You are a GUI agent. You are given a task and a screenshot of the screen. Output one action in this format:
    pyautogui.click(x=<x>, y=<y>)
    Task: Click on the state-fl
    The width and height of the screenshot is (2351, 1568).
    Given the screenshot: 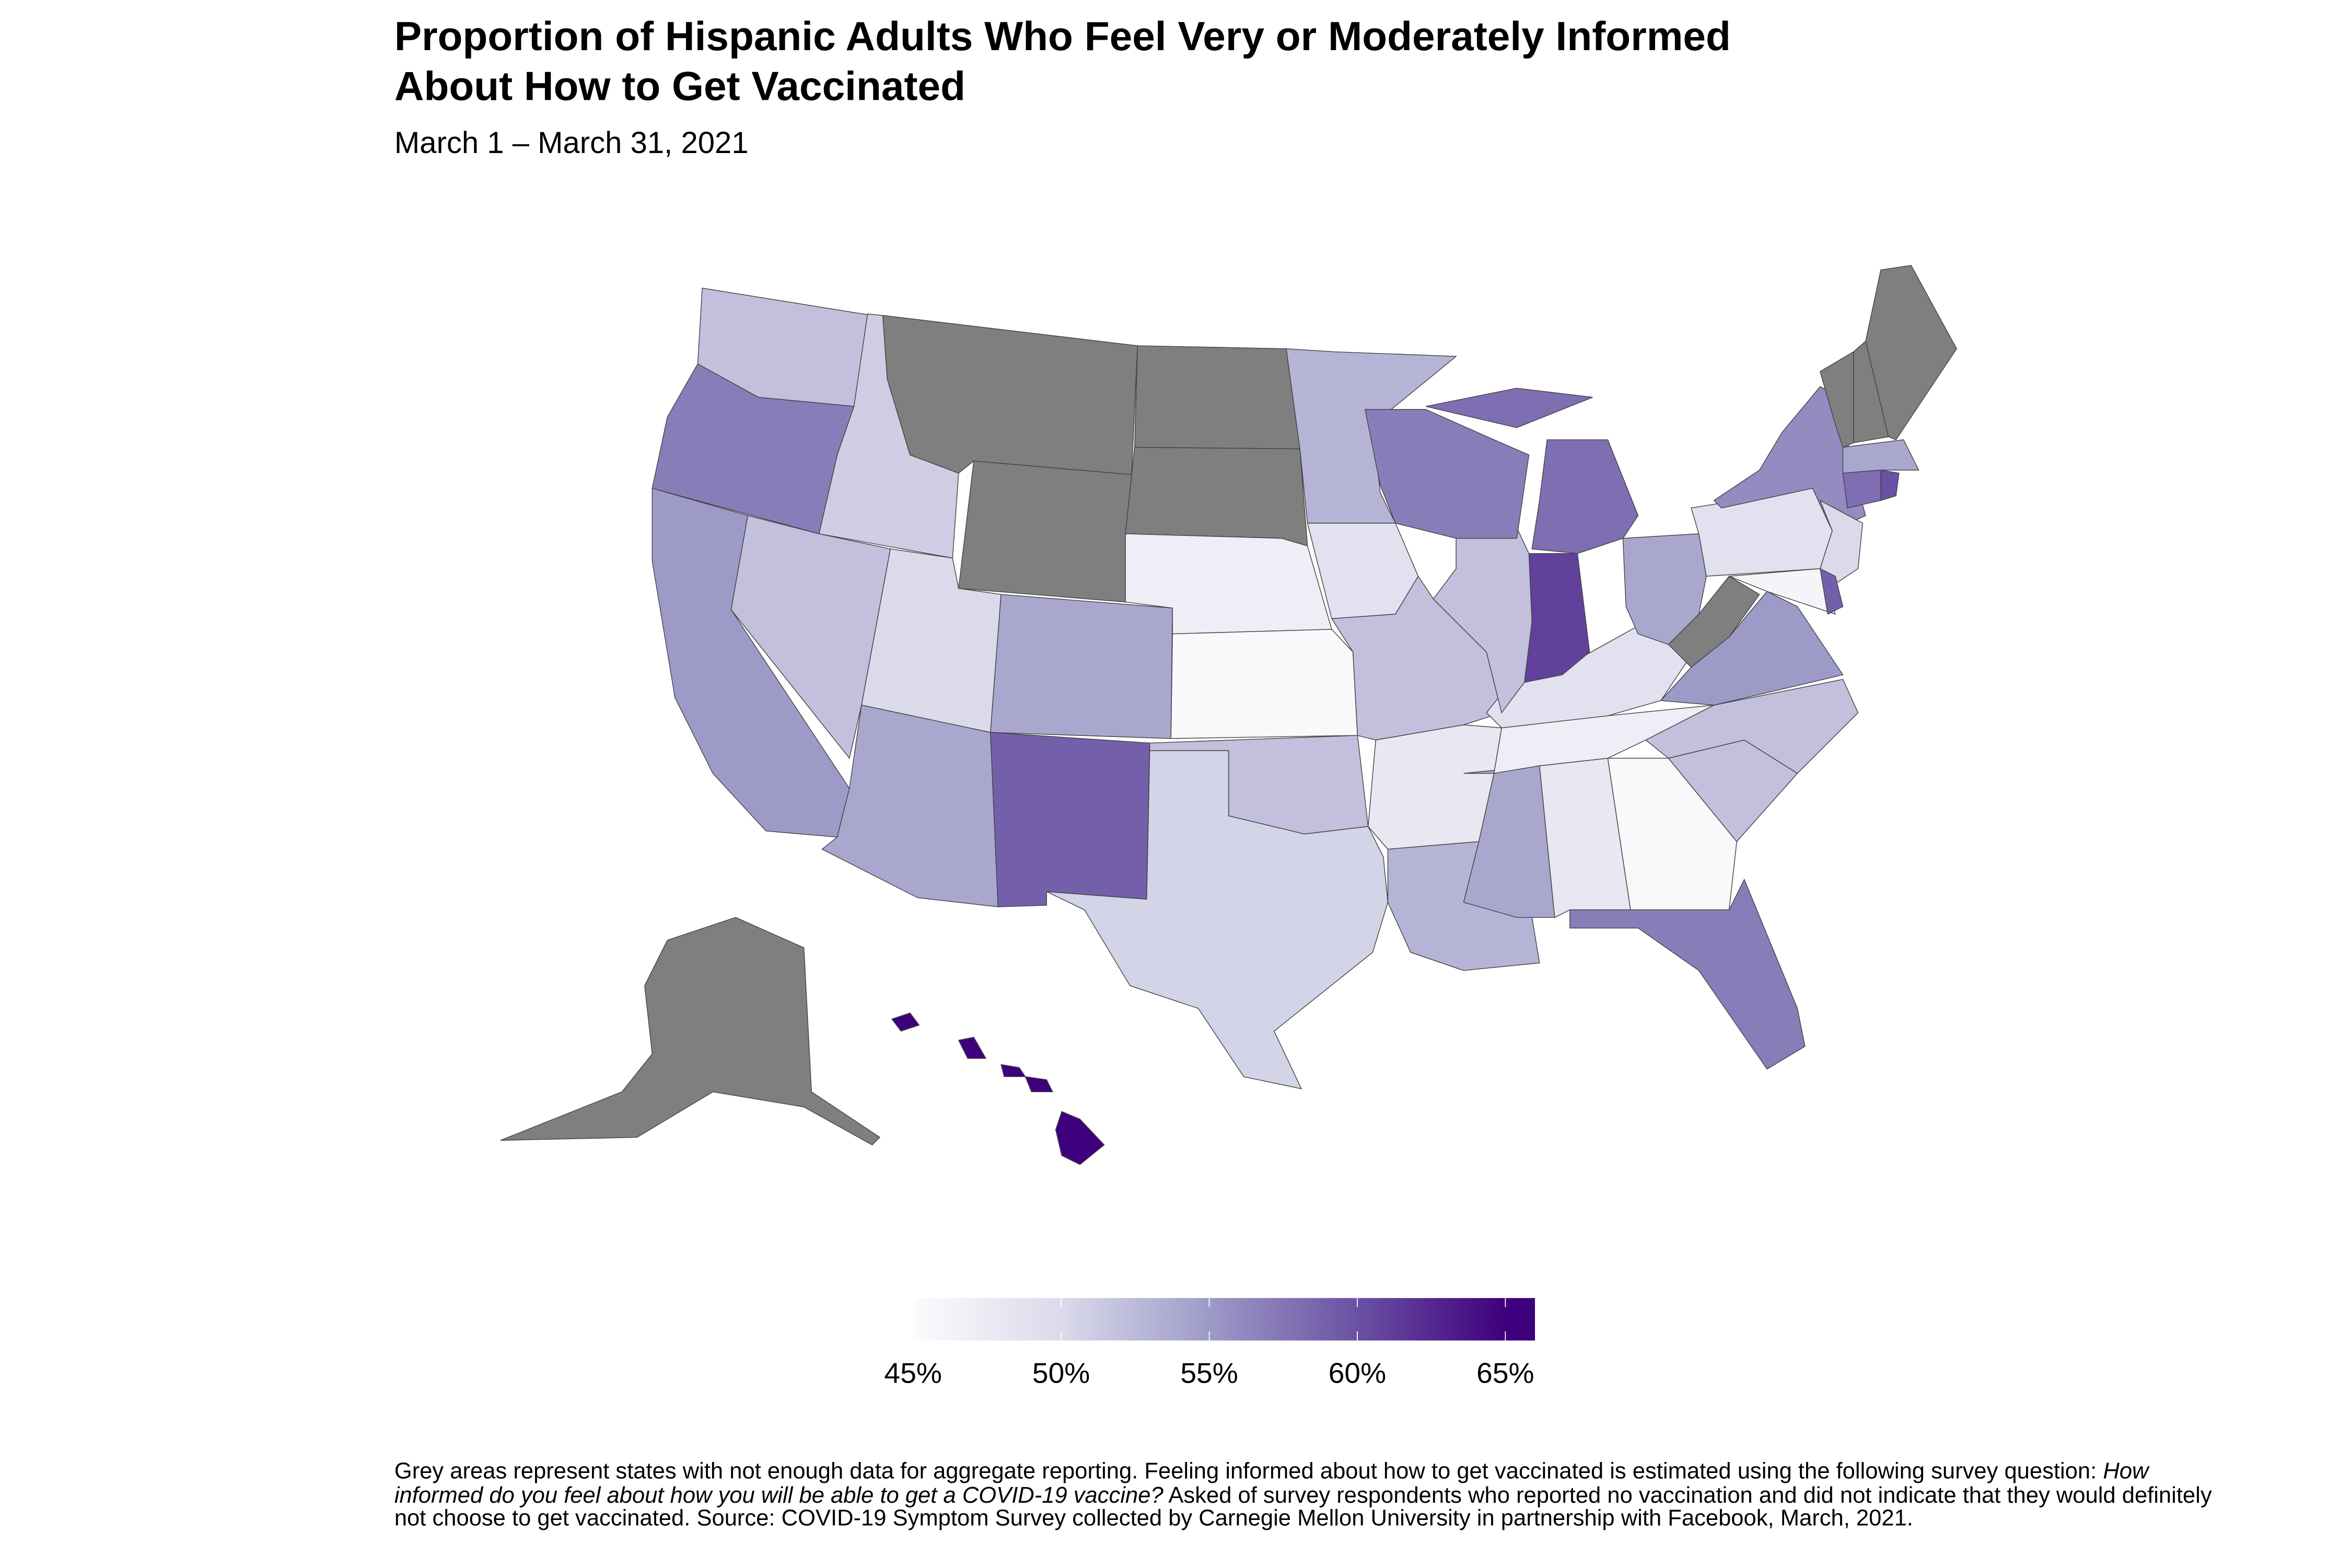 What is the action you would take?
    pyautogui.click(x=1687, y=974)
    